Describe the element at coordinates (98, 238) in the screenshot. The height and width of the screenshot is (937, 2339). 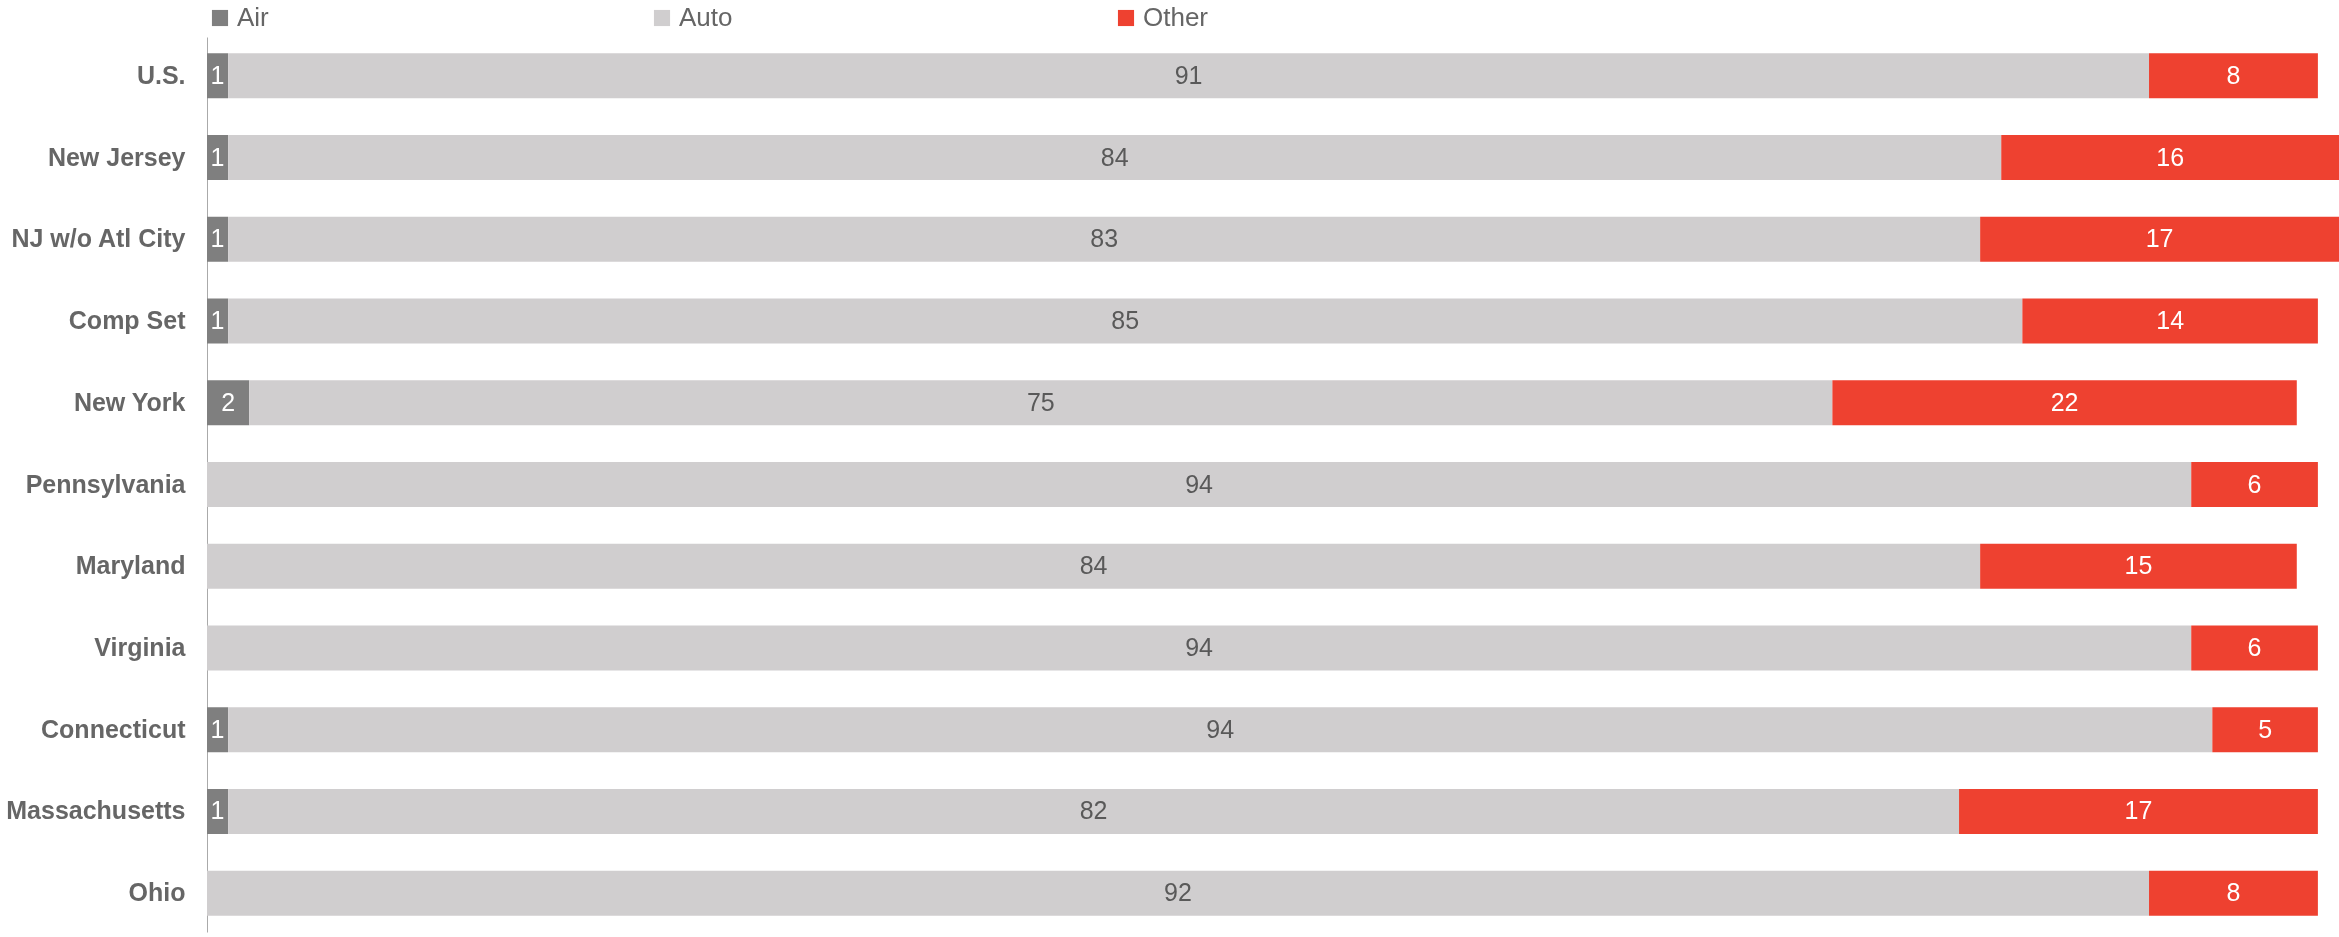
I see `y-tick-label: NJ w/o Atl City` at that location.